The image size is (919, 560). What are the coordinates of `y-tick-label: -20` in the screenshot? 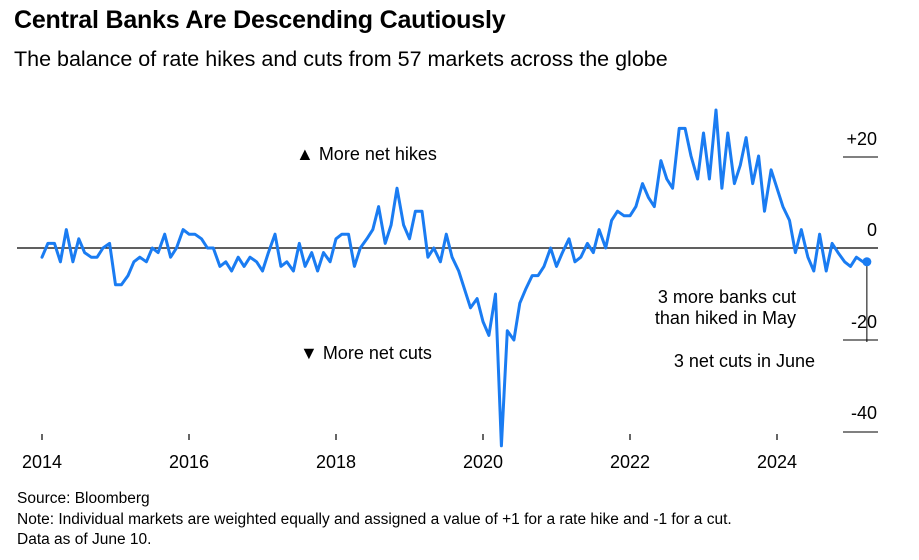 It's located at (864, 322).